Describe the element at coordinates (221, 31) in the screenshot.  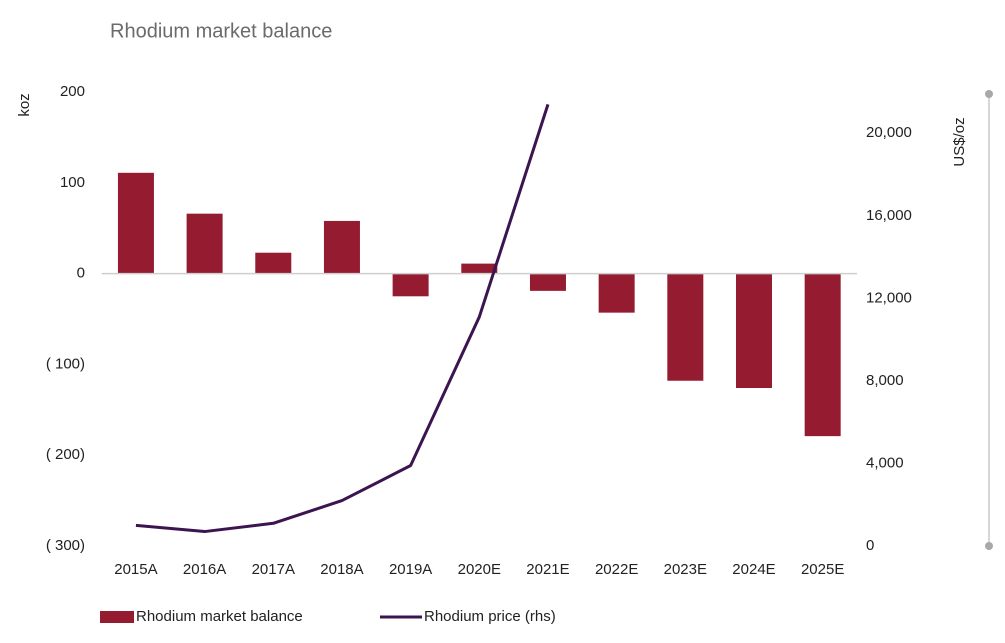
I see `chart-title: Rhodium market balance` at that location.